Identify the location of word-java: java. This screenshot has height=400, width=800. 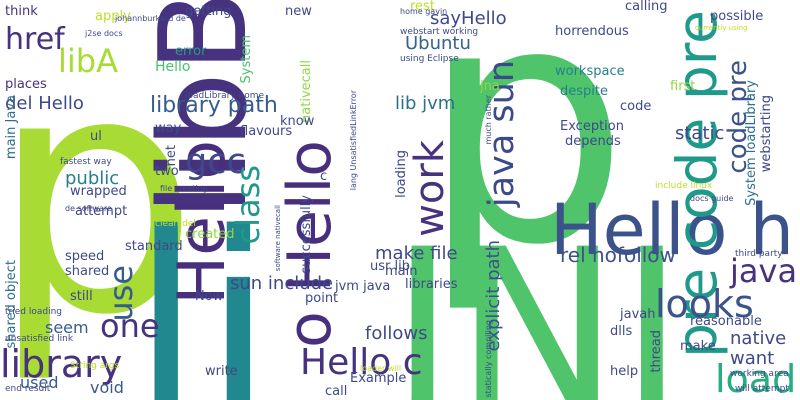
(764, 271).